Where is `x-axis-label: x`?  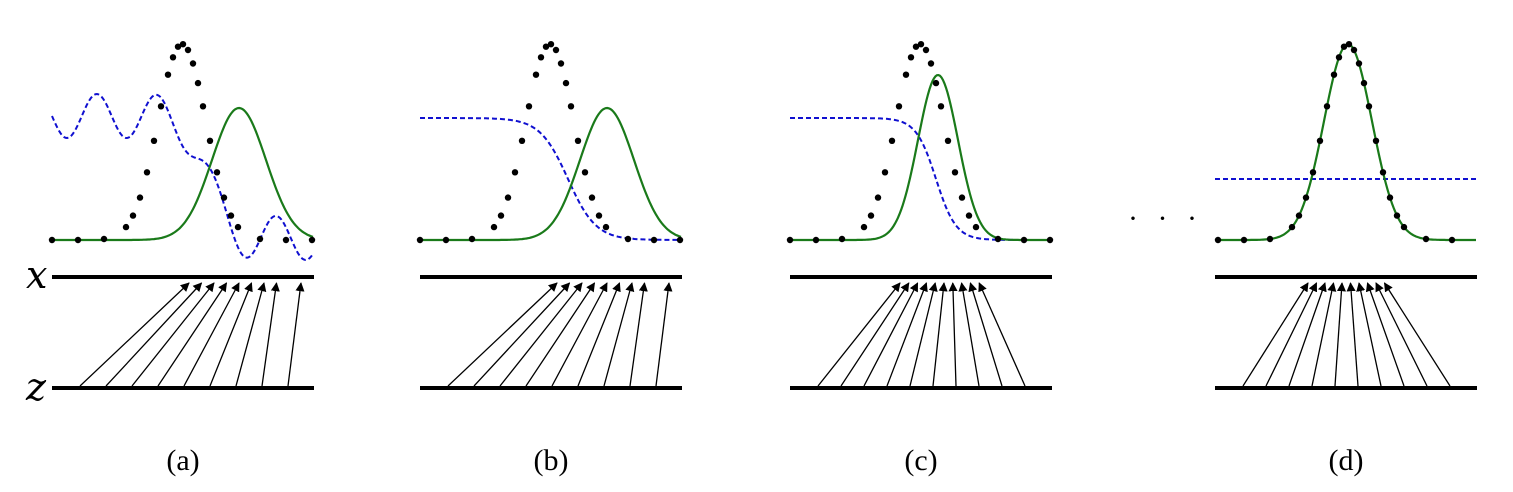 x-axis-label: x is located at coordinates (36, 275).